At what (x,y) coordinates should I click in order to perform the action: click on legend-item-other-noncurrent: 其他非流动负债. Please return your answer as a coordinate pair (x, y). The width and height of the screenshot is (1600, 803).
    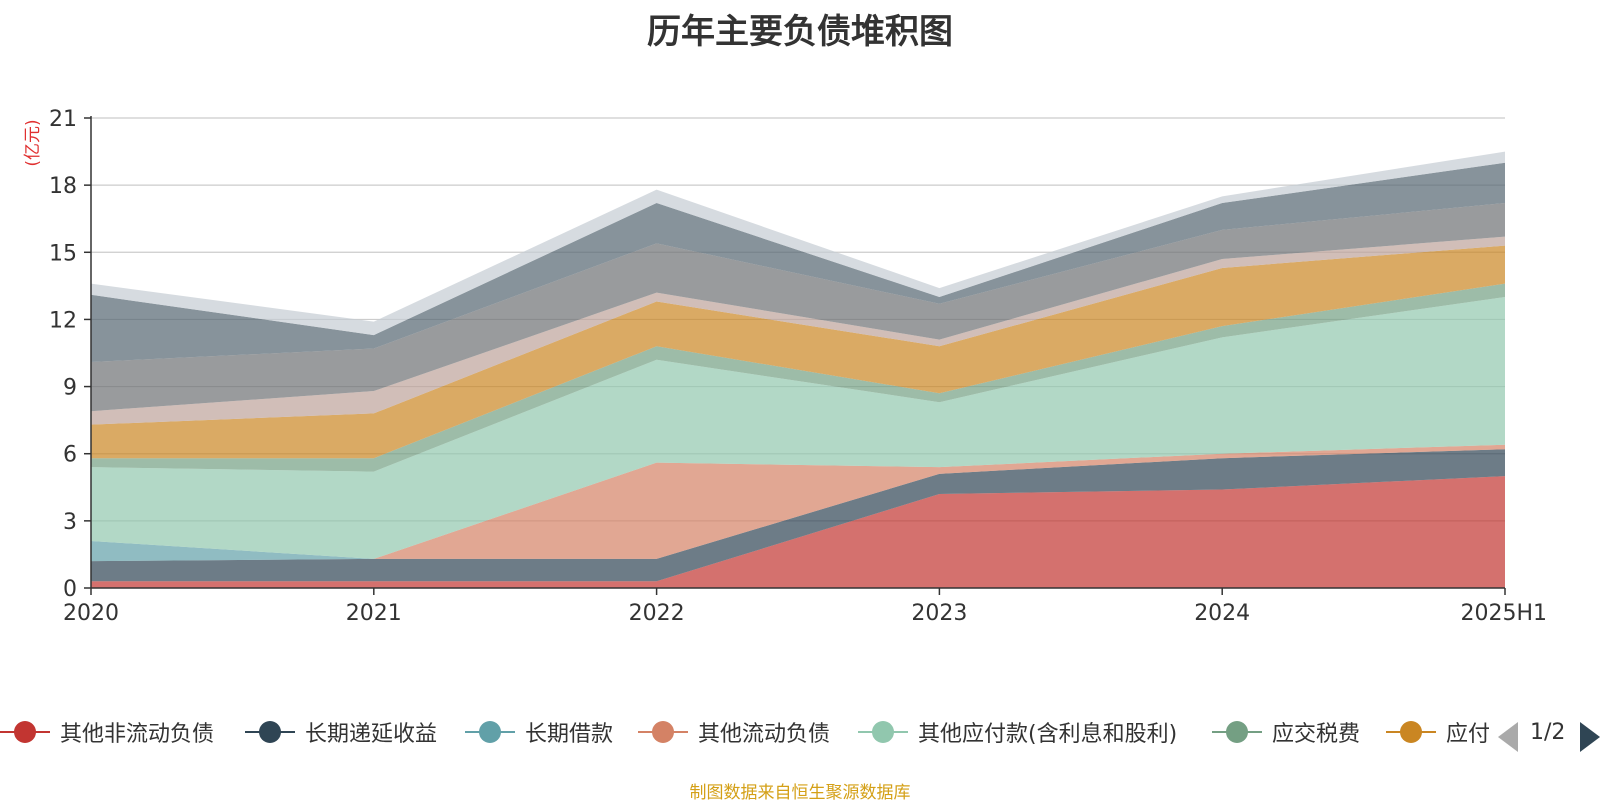
    Looking at the image, I should click on (107, 732).